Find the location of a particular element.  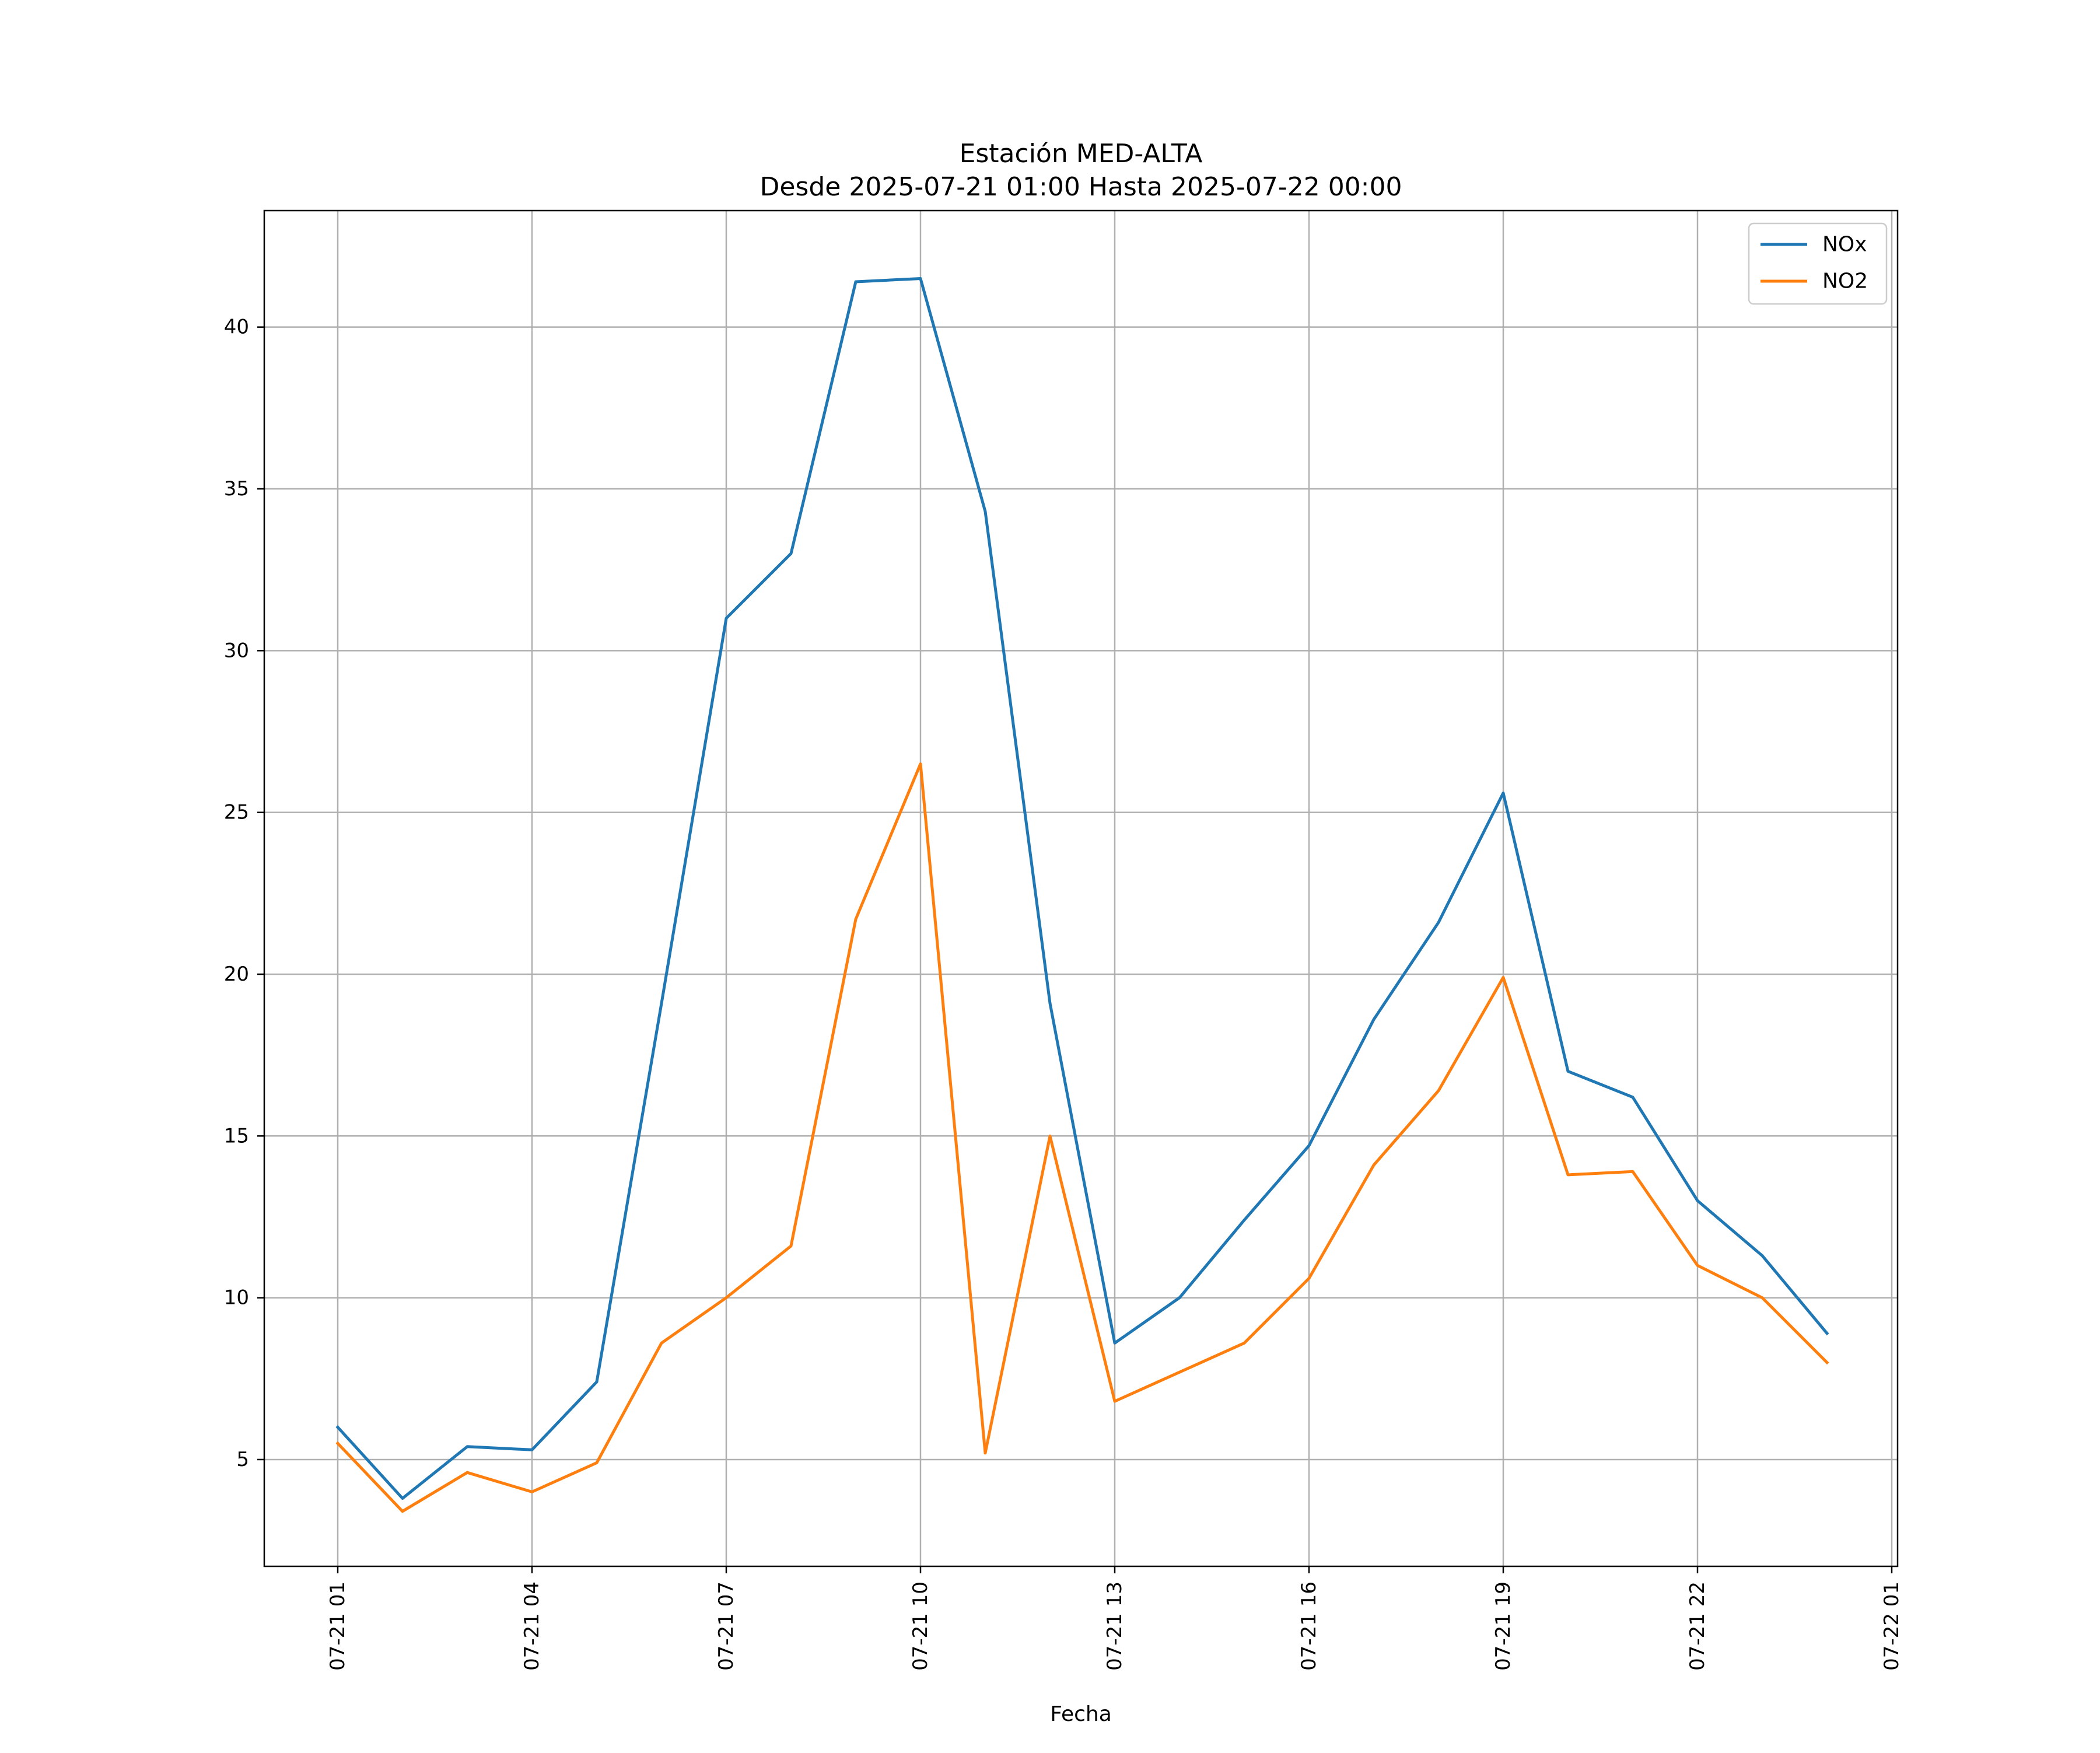

x-tick-label: 07-21 01 is located at coordinates (337, 1626).